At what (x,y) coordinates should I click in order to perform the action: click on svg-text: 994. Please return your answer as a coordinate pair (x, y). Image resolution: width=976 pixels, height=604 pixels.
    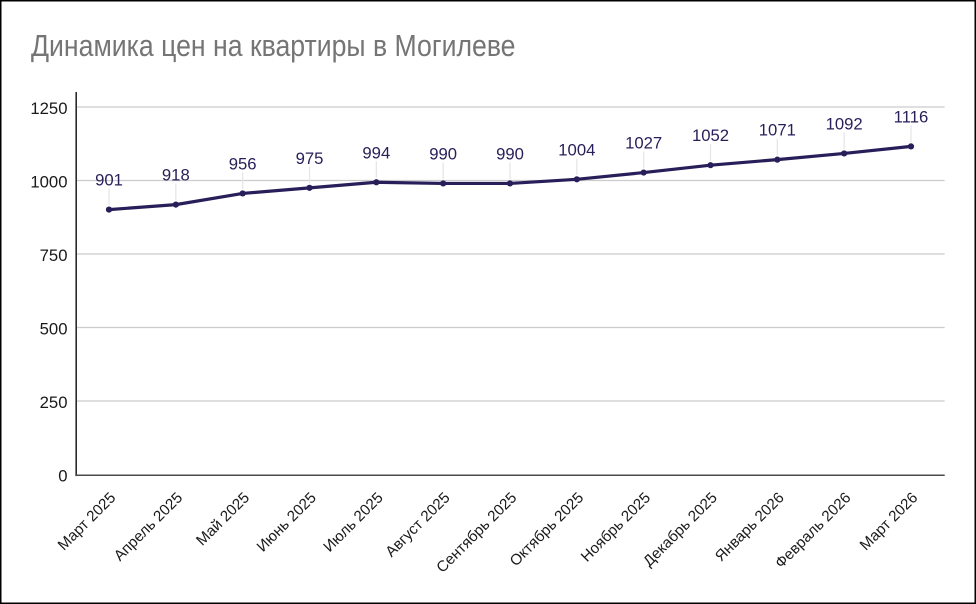
    Looking at the image, I should click on (376, 152).